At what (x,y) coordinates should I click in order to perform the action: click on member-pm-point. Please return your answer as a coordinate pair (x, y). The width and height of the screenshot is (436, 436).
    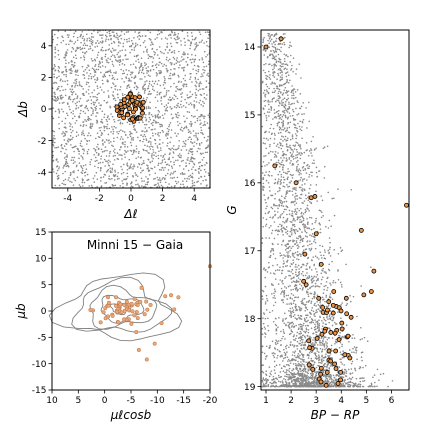
    Looking at the image, I should click on (134, 315).